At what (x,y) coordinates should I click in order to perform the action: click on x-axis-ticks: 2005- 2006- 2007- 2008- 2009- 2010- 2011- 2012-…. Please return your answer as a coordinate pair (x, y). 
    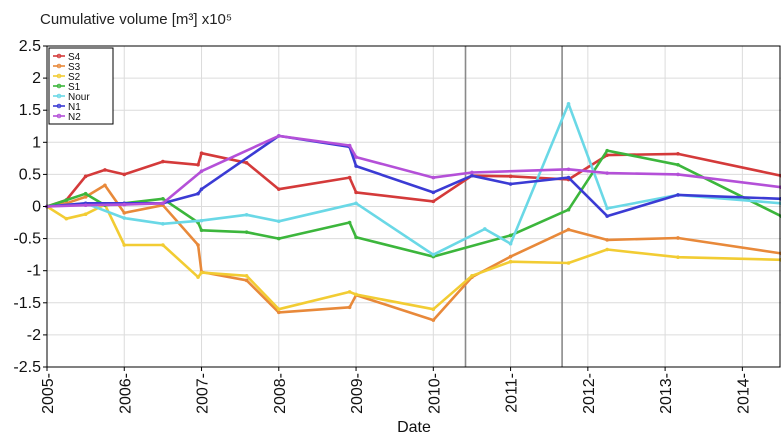
    Looking at the image, I should click on (396, 390).